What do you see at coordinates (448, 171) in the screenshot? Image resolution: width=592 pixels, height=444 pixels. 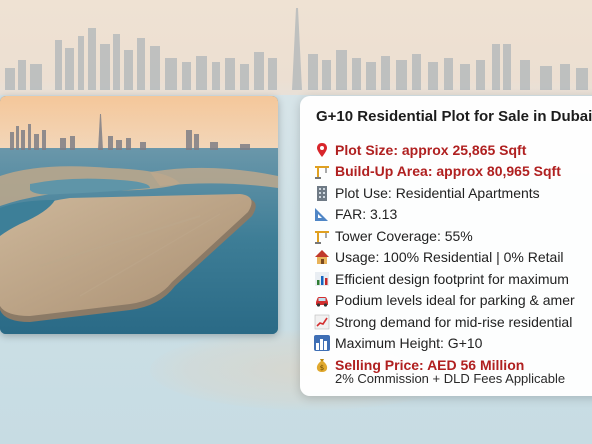 I see `build-up-area-text: Build-Up Area: approx 80,965 Sqft` at bounding box center [448, 171].